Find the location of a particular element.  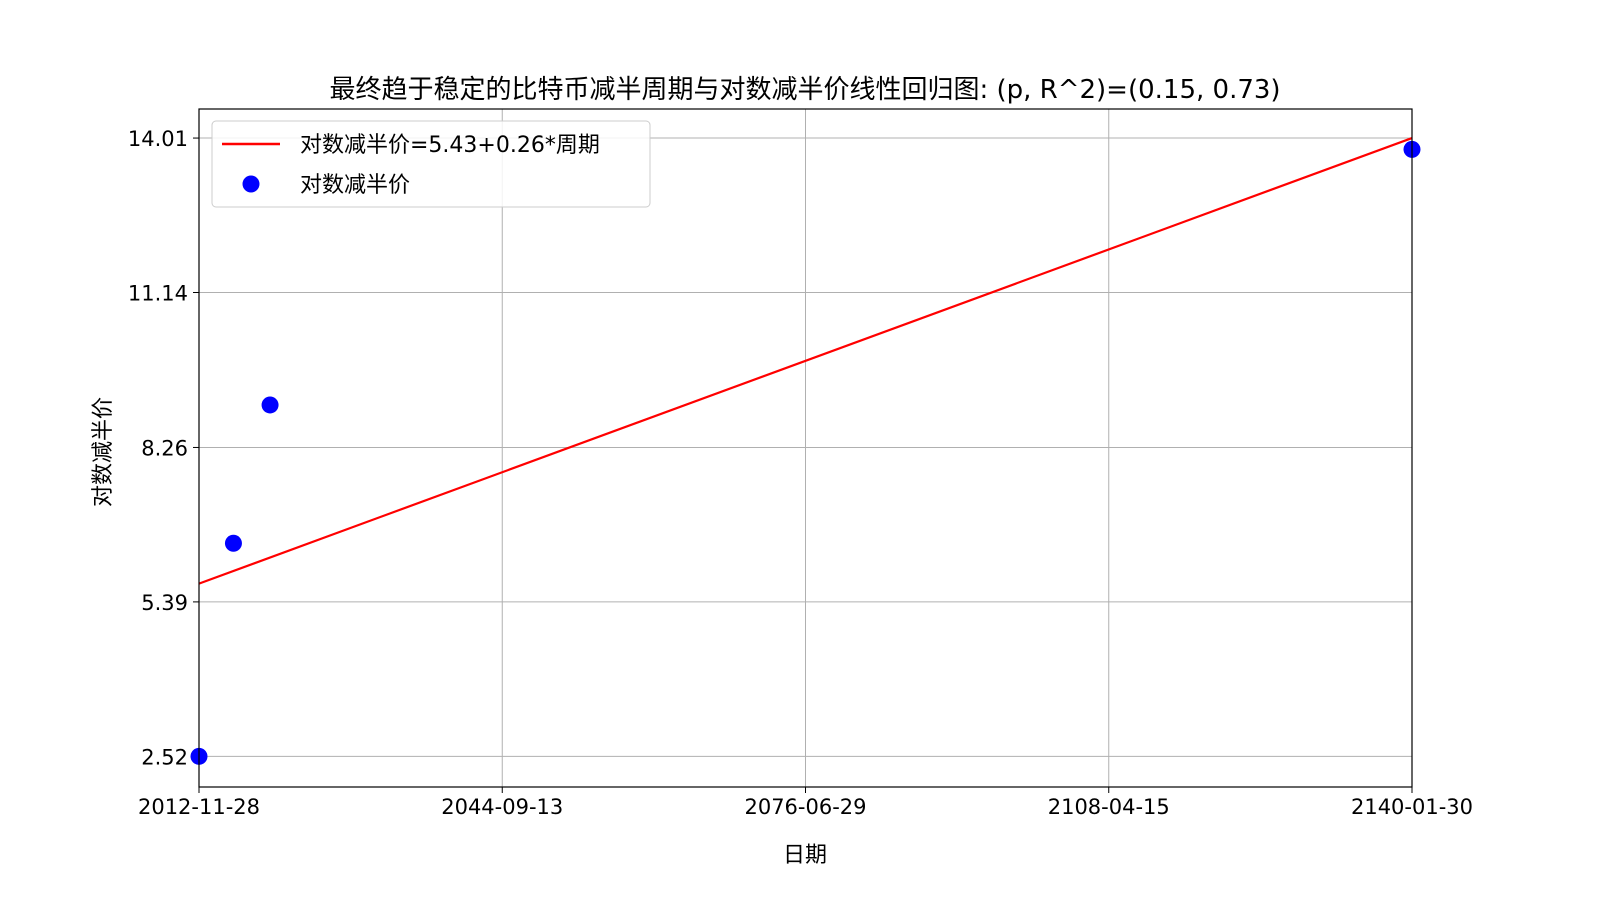

y-tick-label: 11.14 is located at coordinates (158, 293).